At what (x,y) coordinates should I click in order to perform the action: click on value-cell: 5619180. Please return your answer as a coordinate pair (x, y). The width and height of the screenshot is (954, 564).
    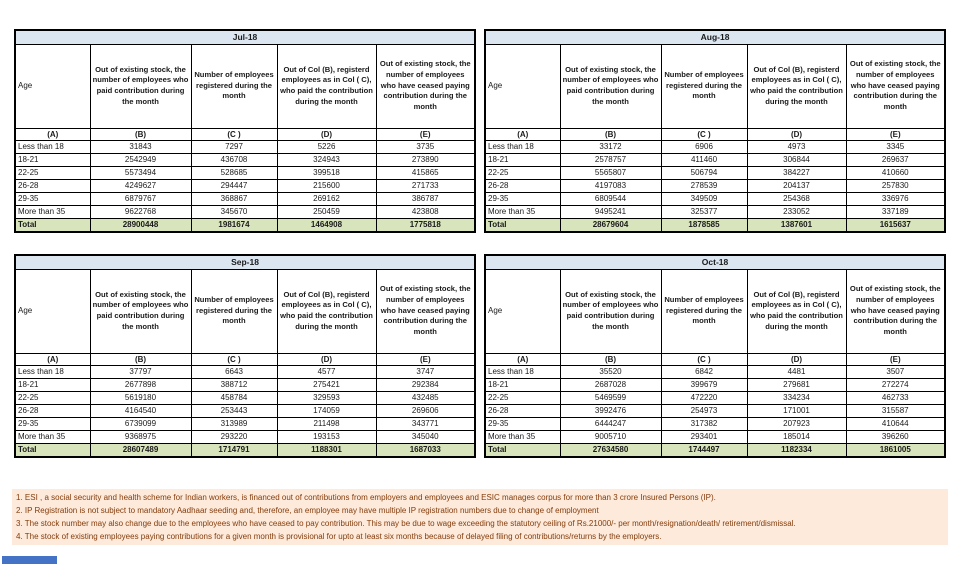
    Looking at the image, I should click on (140, 397).